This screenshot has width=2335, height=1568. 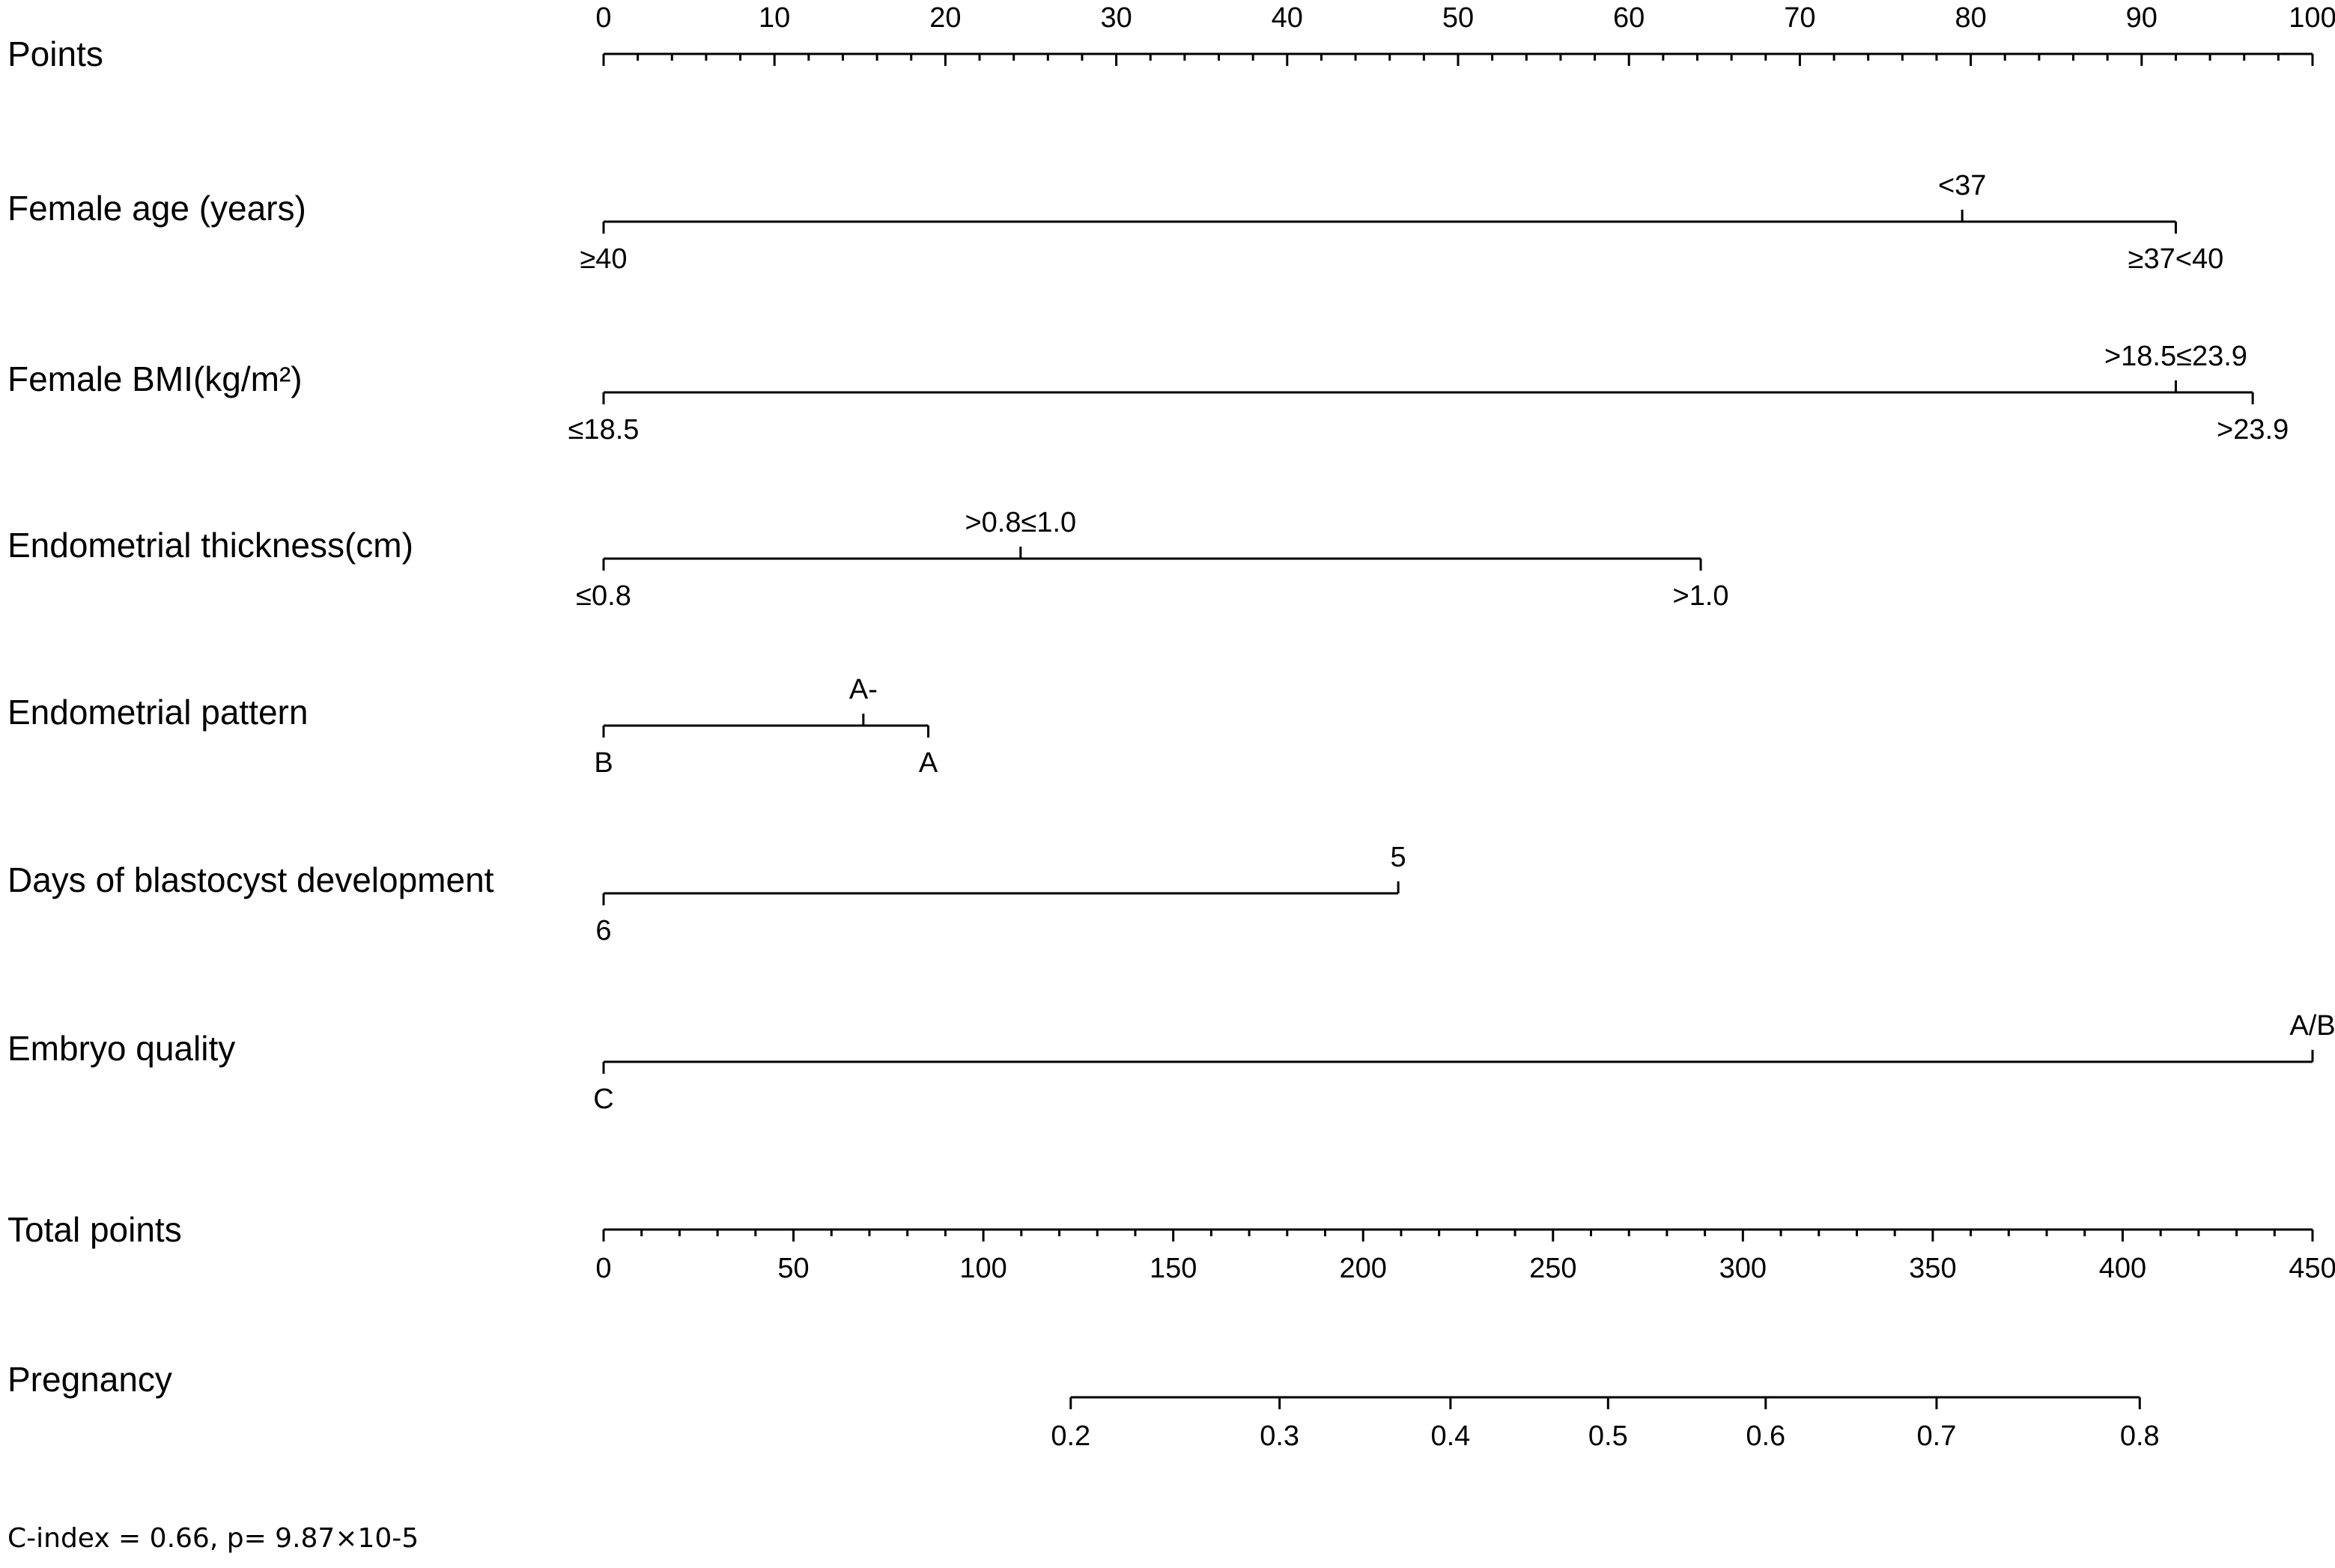 I want to click on variable-6-level-label: A/B, so click(x=2312, y=1026).